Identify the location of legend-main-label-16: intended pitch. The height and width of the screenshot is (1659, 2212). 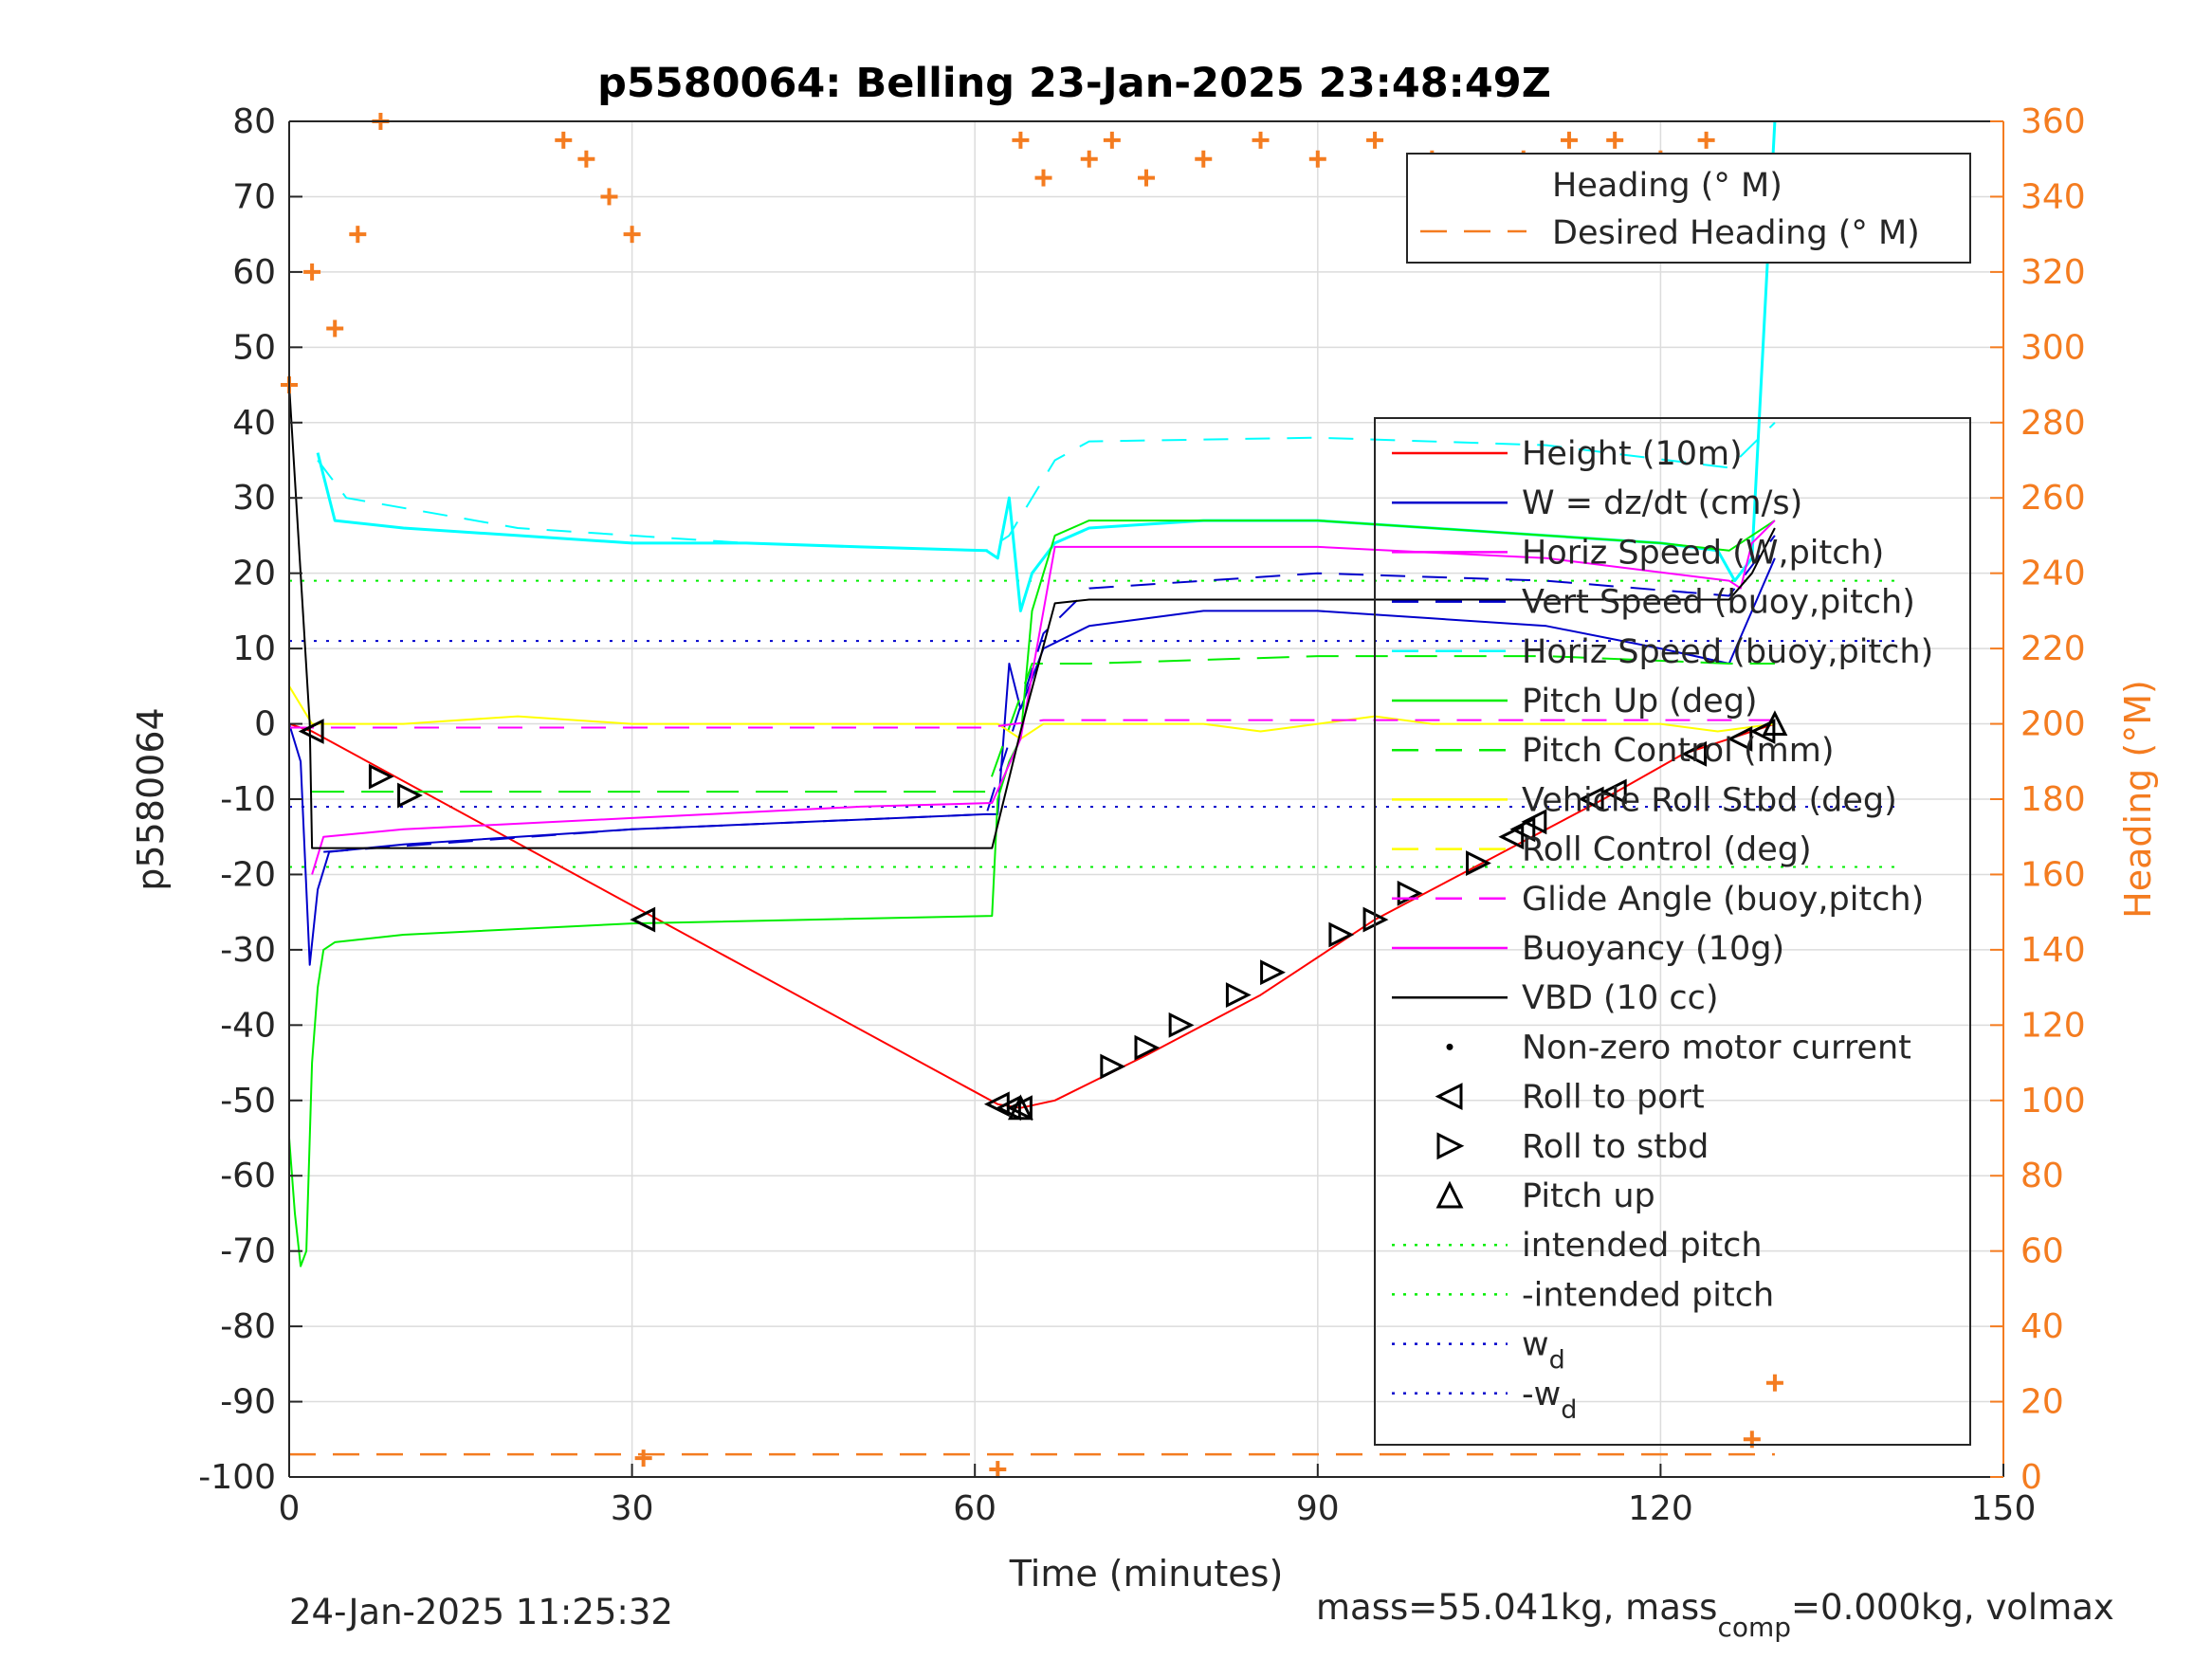
(1642, 1246).